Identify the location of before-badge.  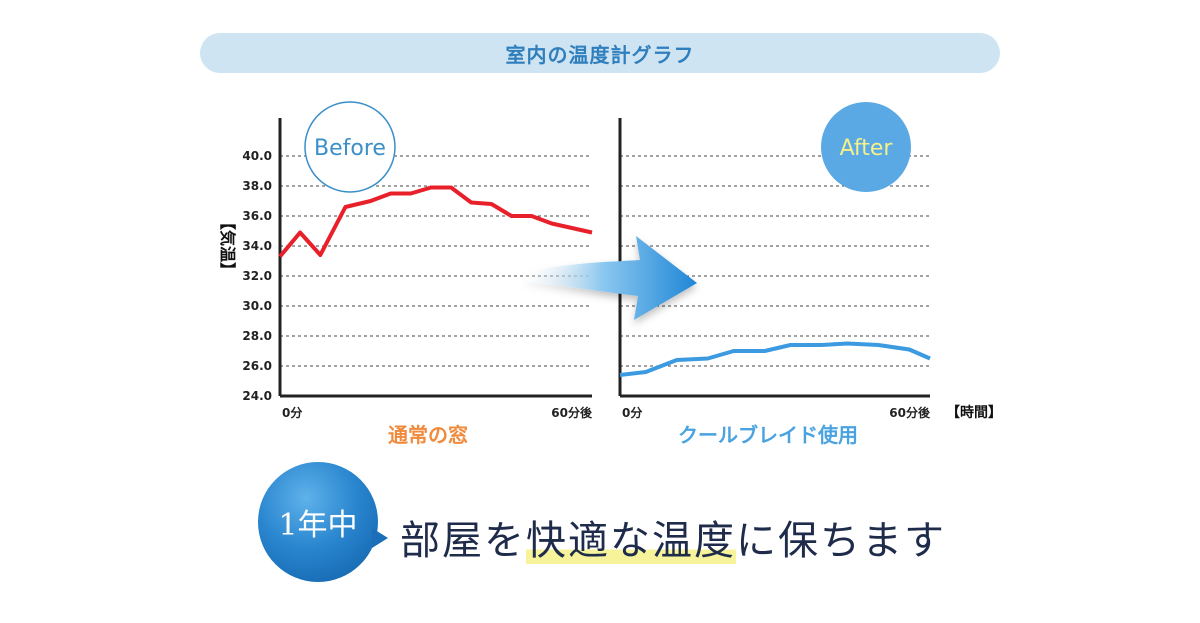
(350, 147).